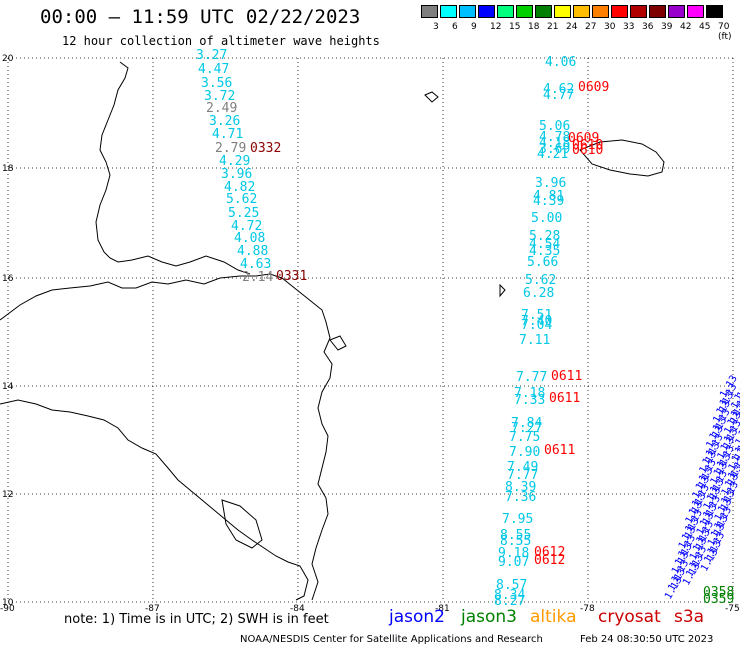 The image size is (740, 650). I want to click on legend-label: 3, so click(436, 27).